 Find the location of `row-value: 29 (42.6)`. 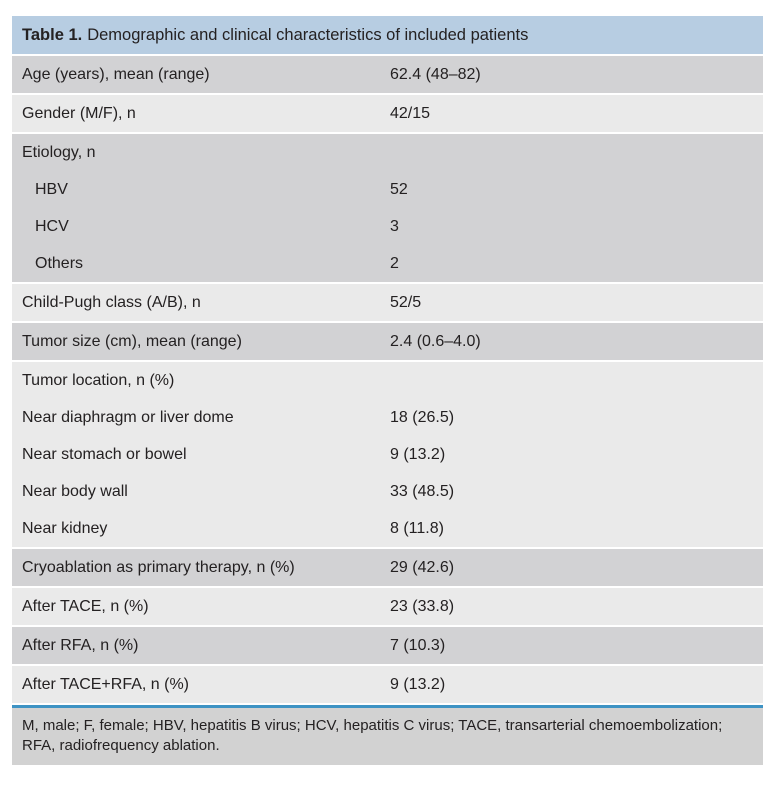

row-value: 29 (42.6) is located at coordinates (422, 567).